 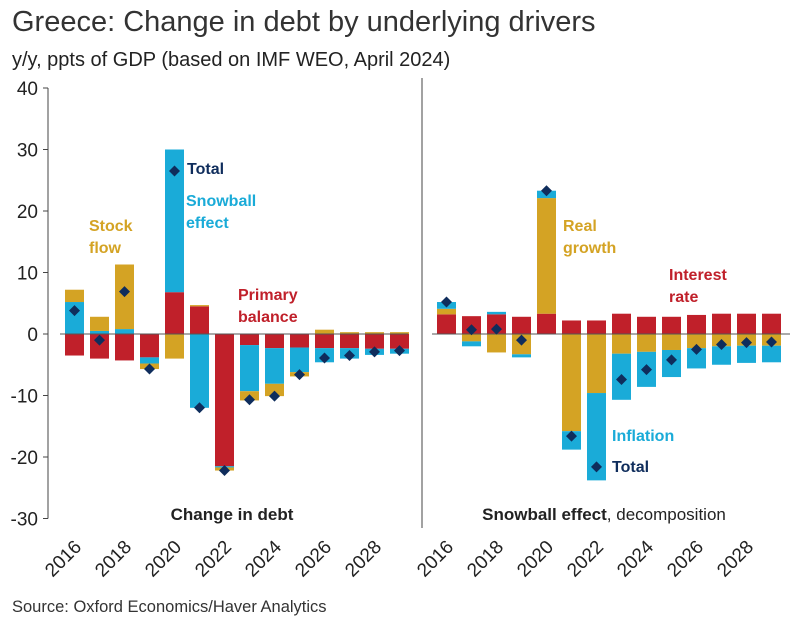 I want to click on annotation-label: Inflation, so click(x=643, y=436).